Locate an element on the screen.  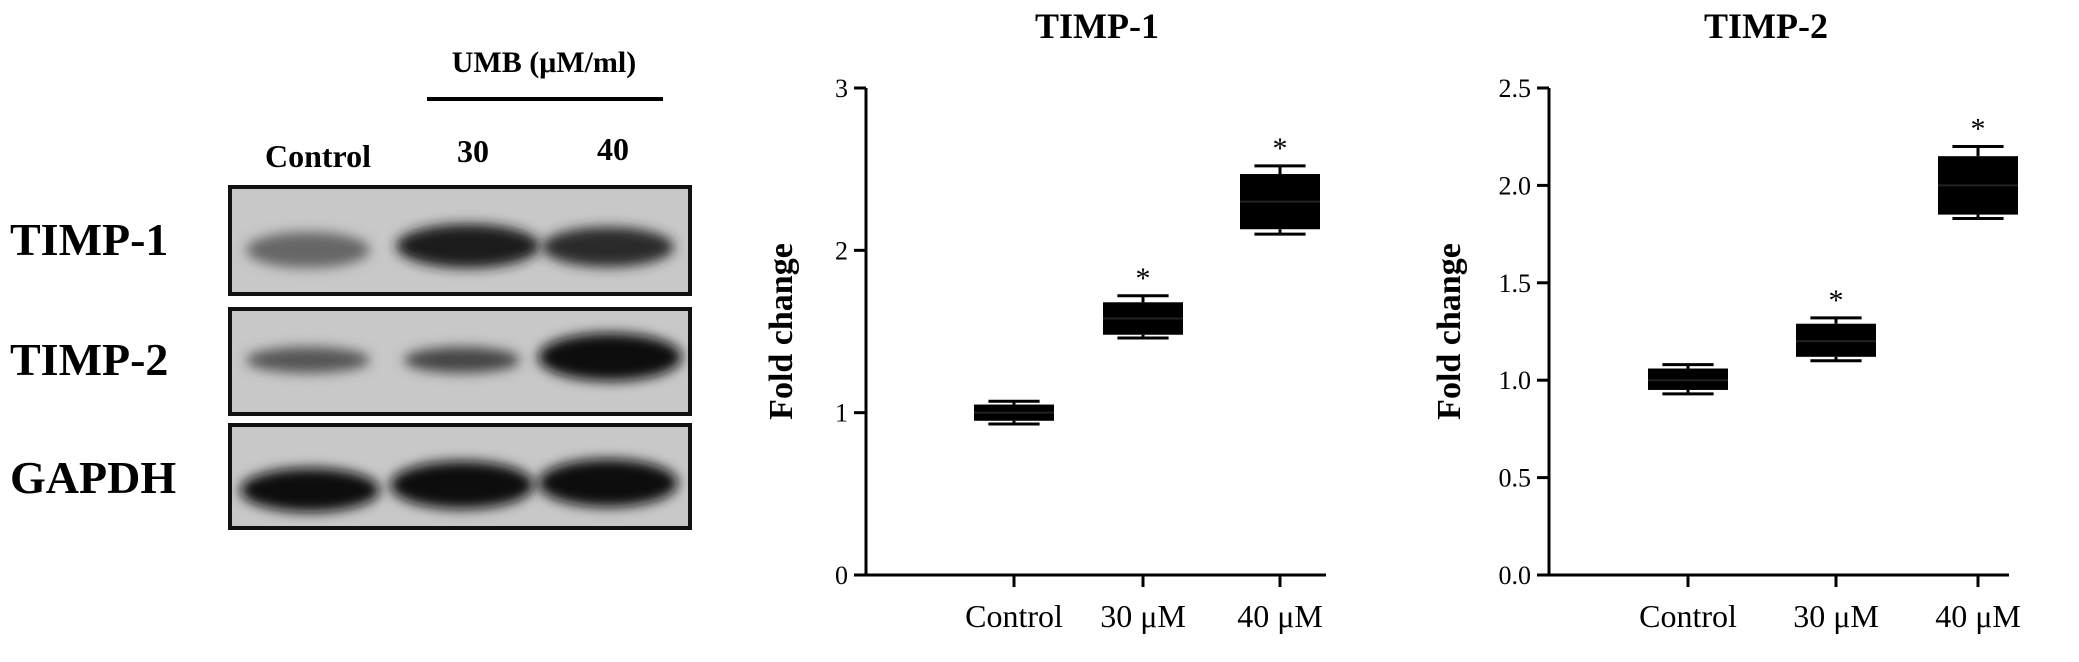
y-tick-label: 2.5 is located at coordinates (1515, 88).